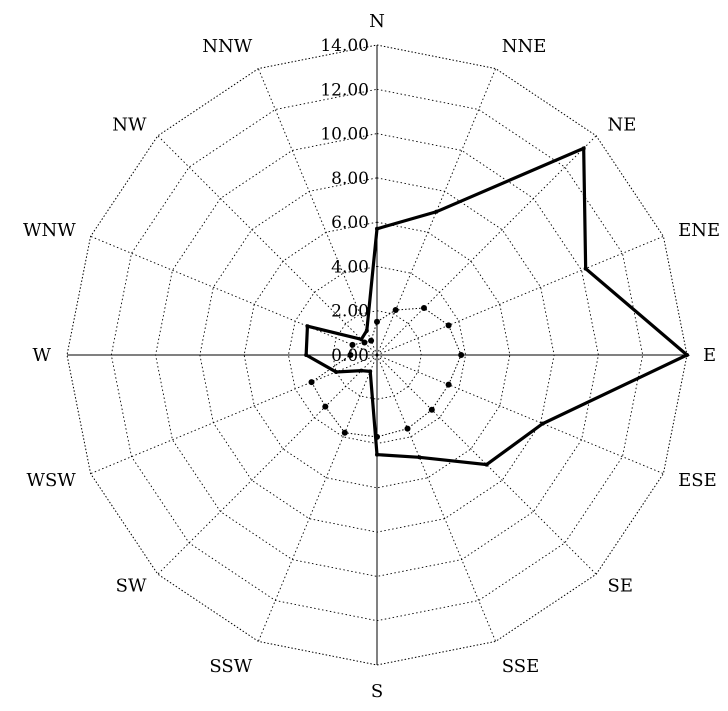 The image size is (728, 711). Describe the element at coordinates (520, 666) in the screenshot. I see `direction-label: SSE` at that location.